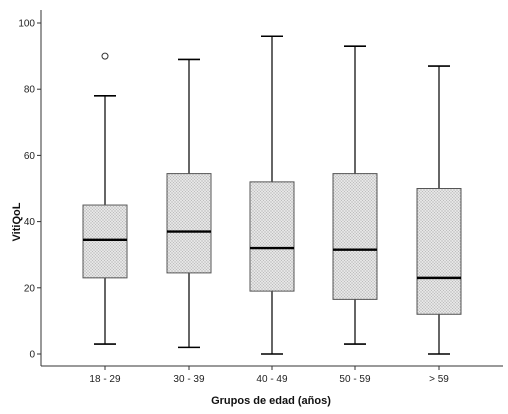  Describe the element at coordinates (439, 379) in the screenshot. I see `x-tick-label: > 59` at that location.